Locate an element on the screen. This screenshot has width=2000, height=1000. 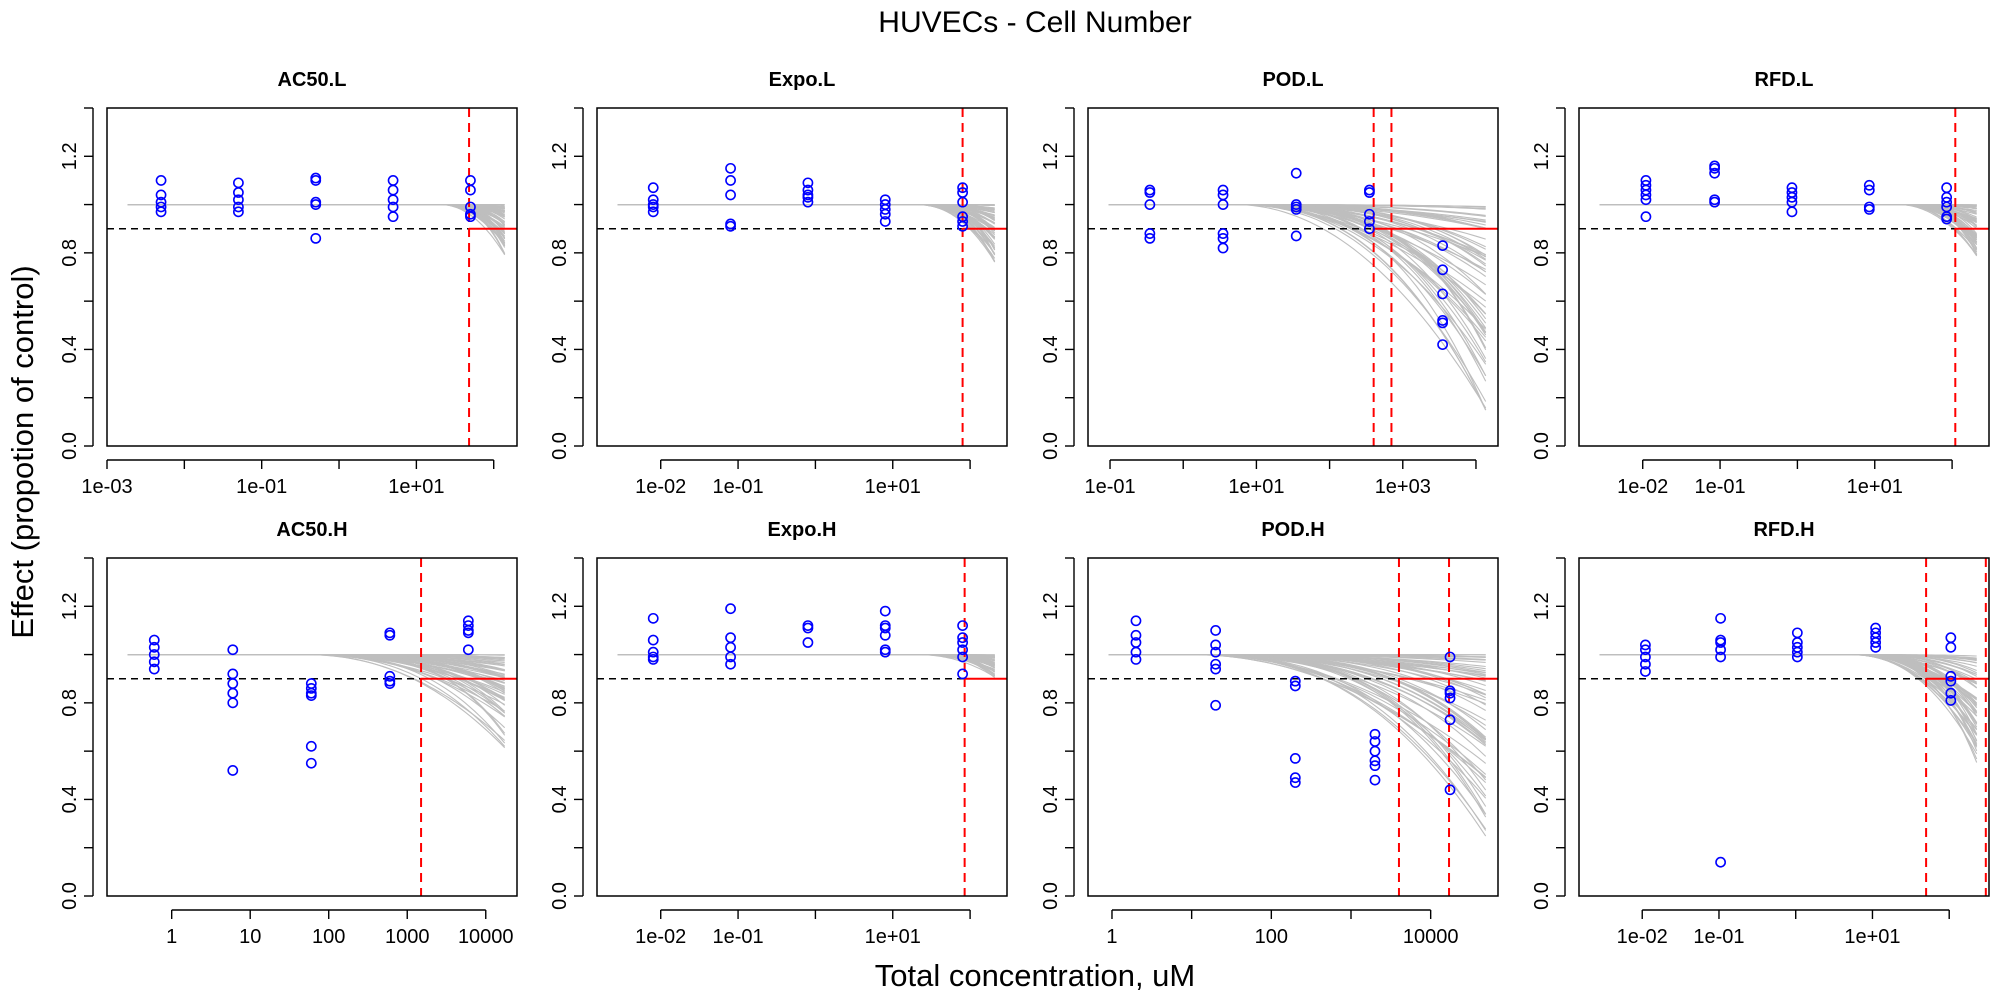
x-tick-label: 10000 is located at coordinates (486, 937).